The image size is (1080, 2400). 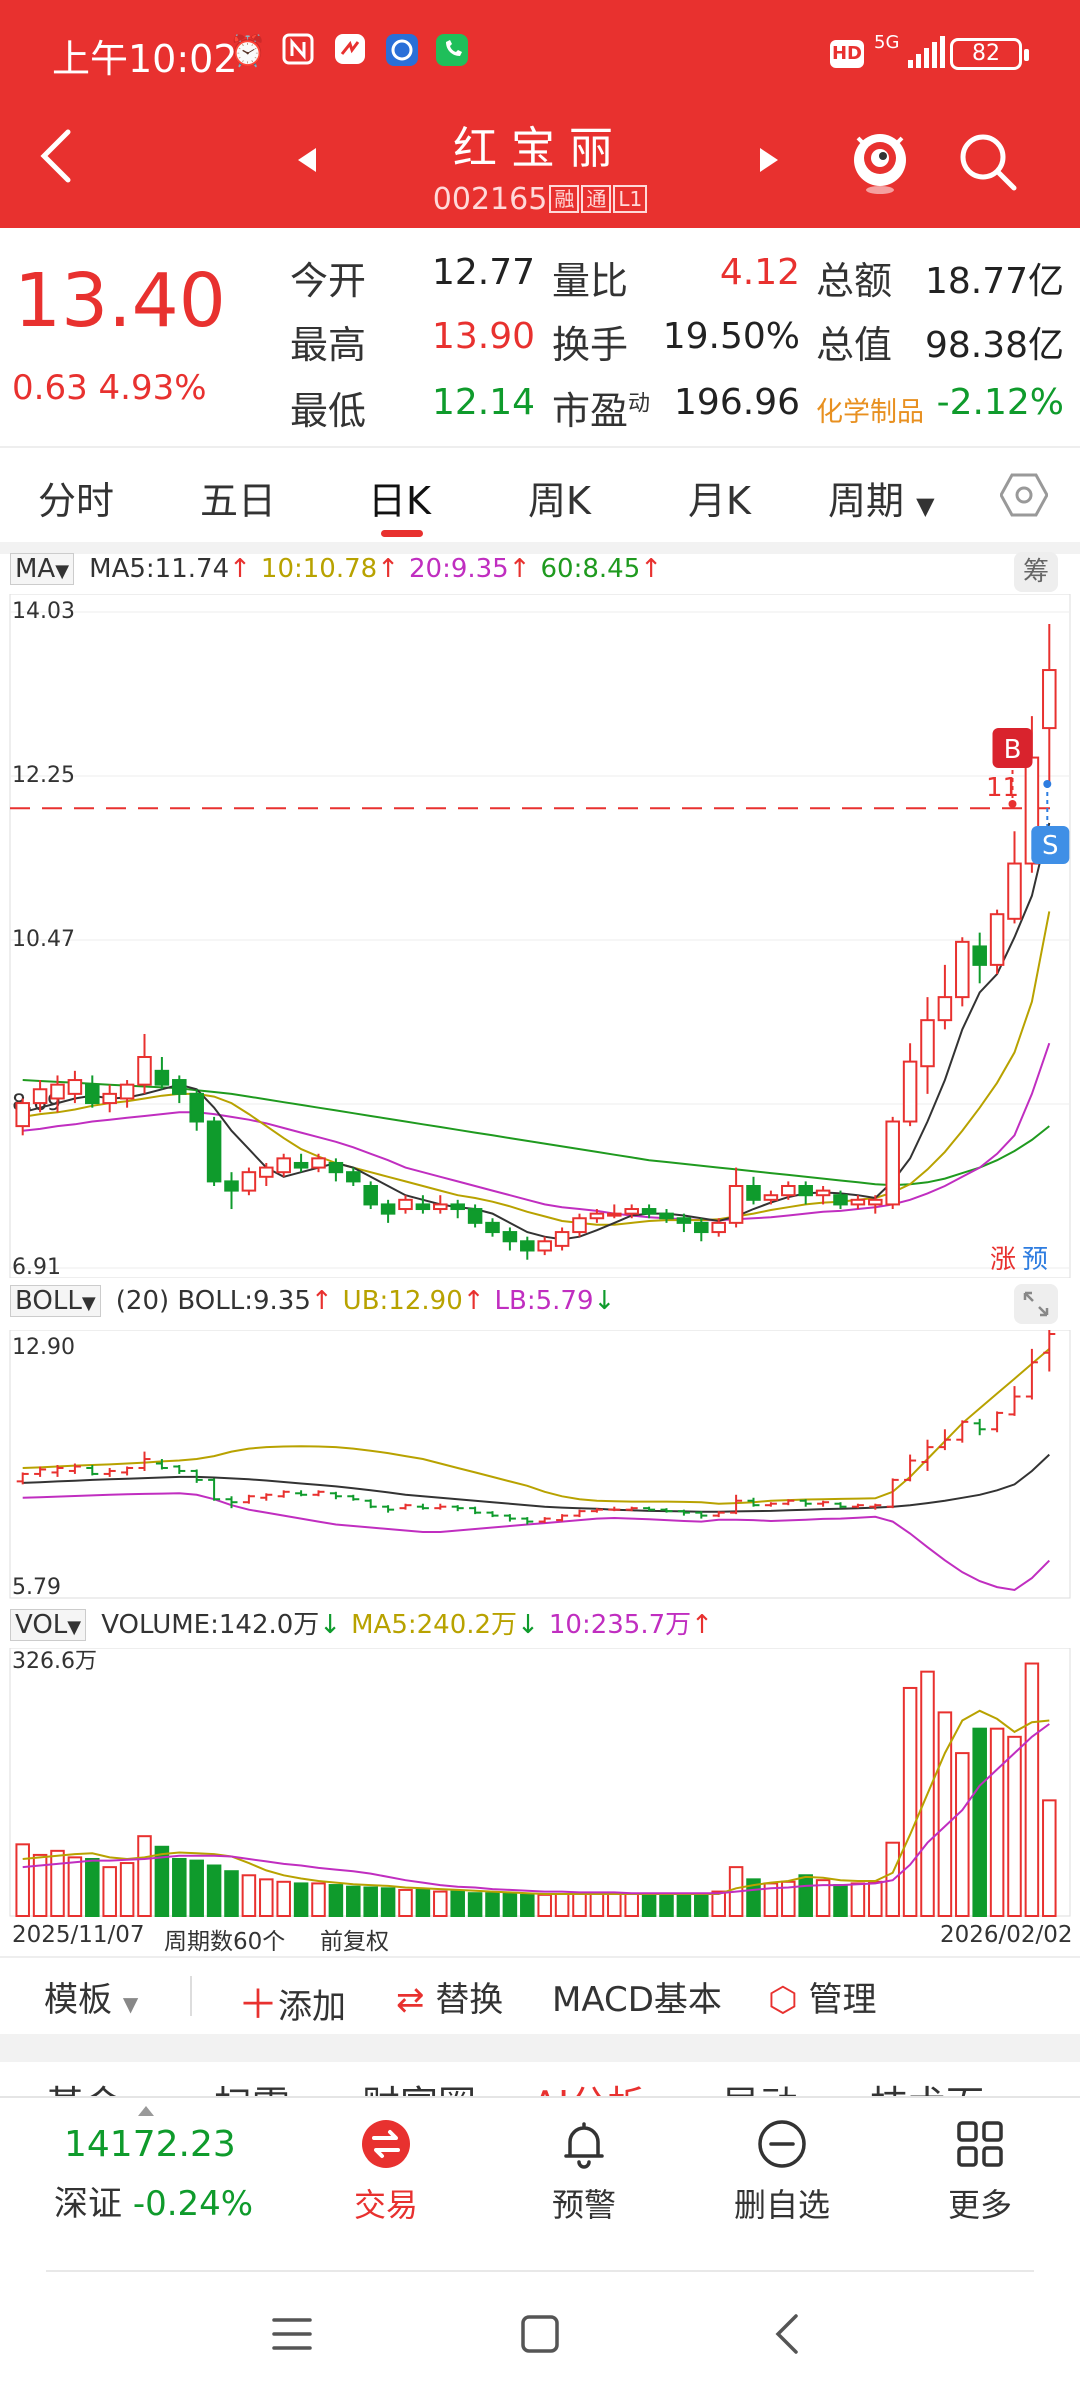 What do you see at coordinates (483, 336) in the screenshot?
I see `quote-value: 13.90` at bounding box center [483, 336].